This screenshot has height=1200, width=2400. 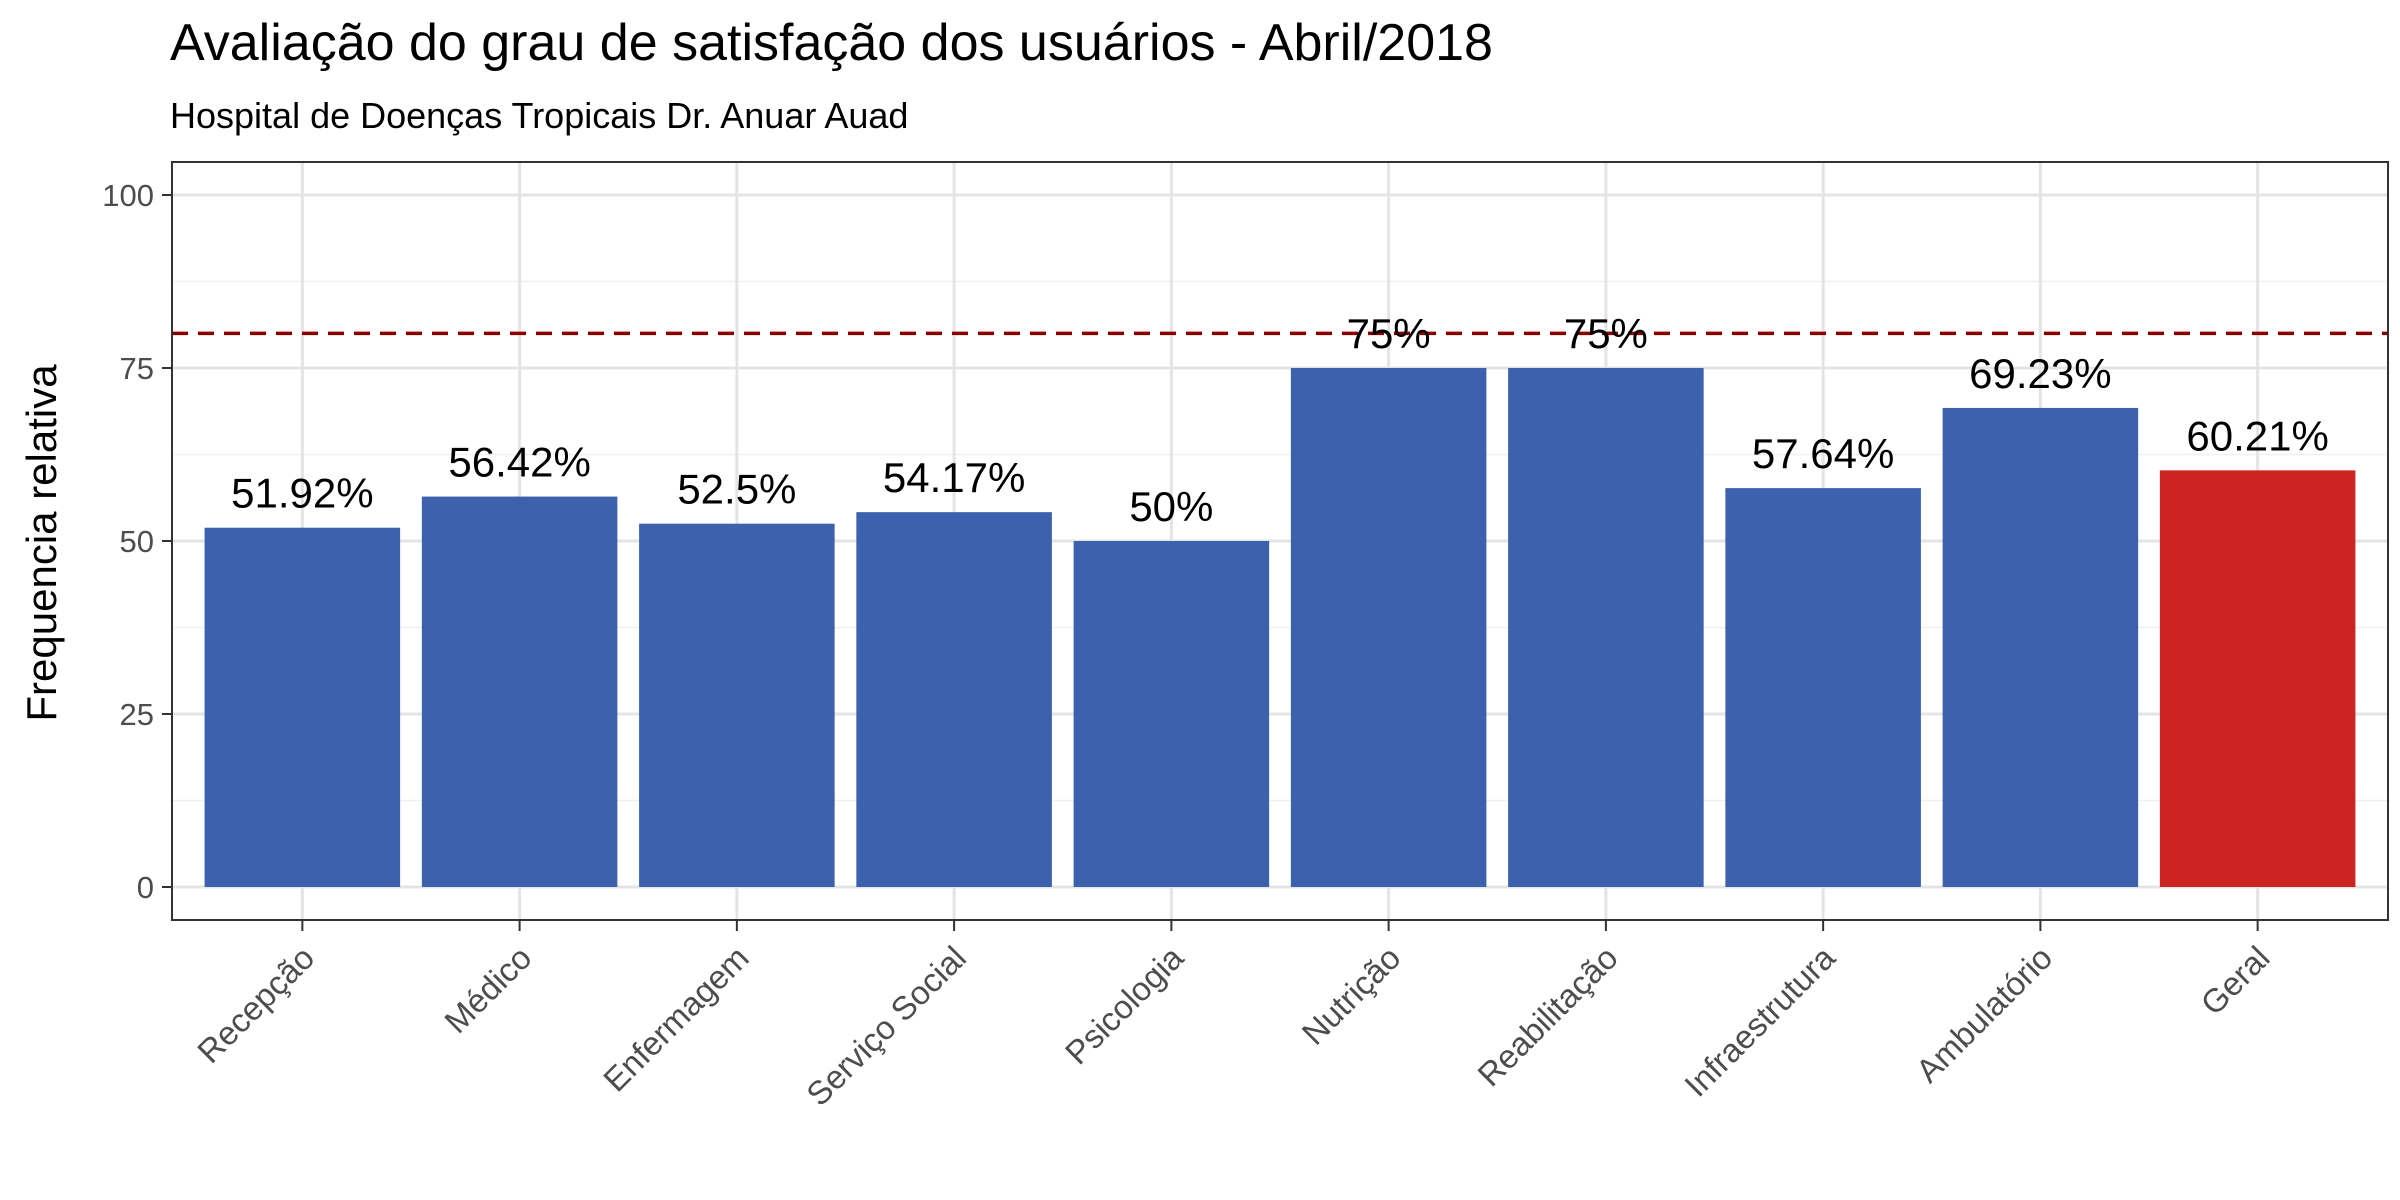 I want to click on x-tick-label: Recepção, so click(x=255, y=1004).